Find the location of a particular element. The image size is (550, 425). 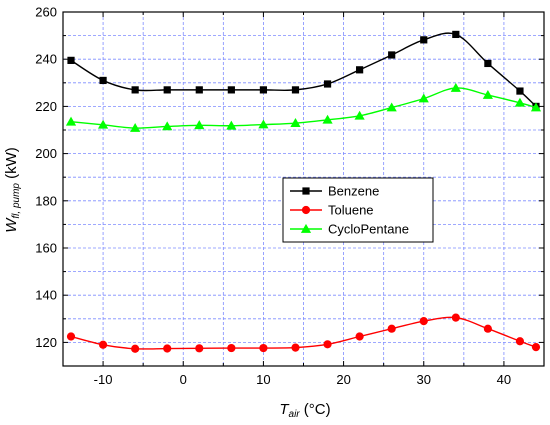

x-tick-label: 10 is located at coordinates (263, 379).